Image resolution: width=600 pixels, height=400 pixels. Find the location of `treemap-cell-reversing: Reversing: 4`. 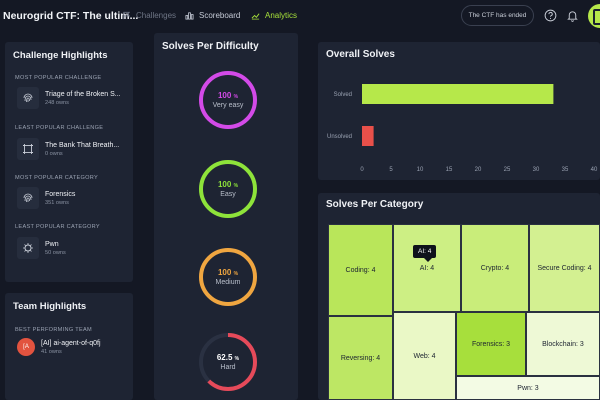

treemap-cell-reversing: Reversing: 4 is located at coordinates (360, 358).